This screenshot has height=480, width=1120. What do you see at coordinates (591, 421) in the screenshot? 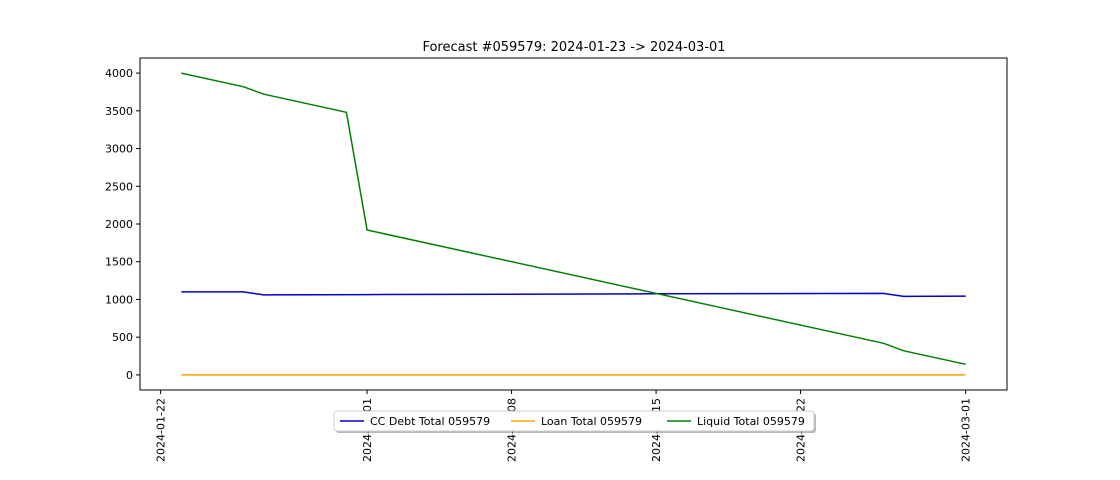
I see `legend-label-2: Loan Total 059579` at bounding box center [591, 421].